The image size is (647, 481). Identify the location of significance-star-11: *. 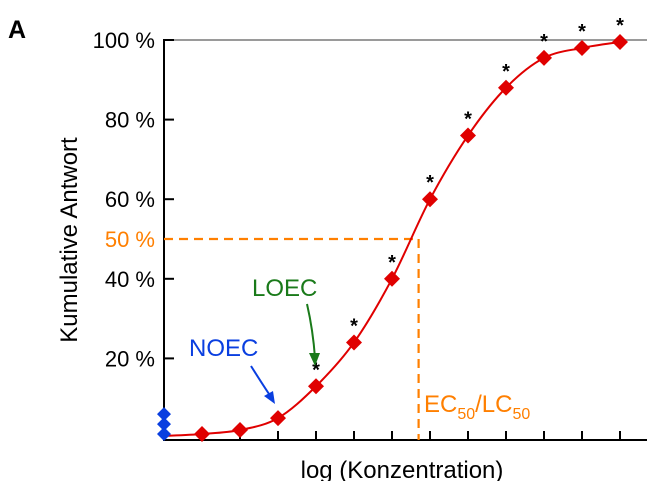
(582, 32).